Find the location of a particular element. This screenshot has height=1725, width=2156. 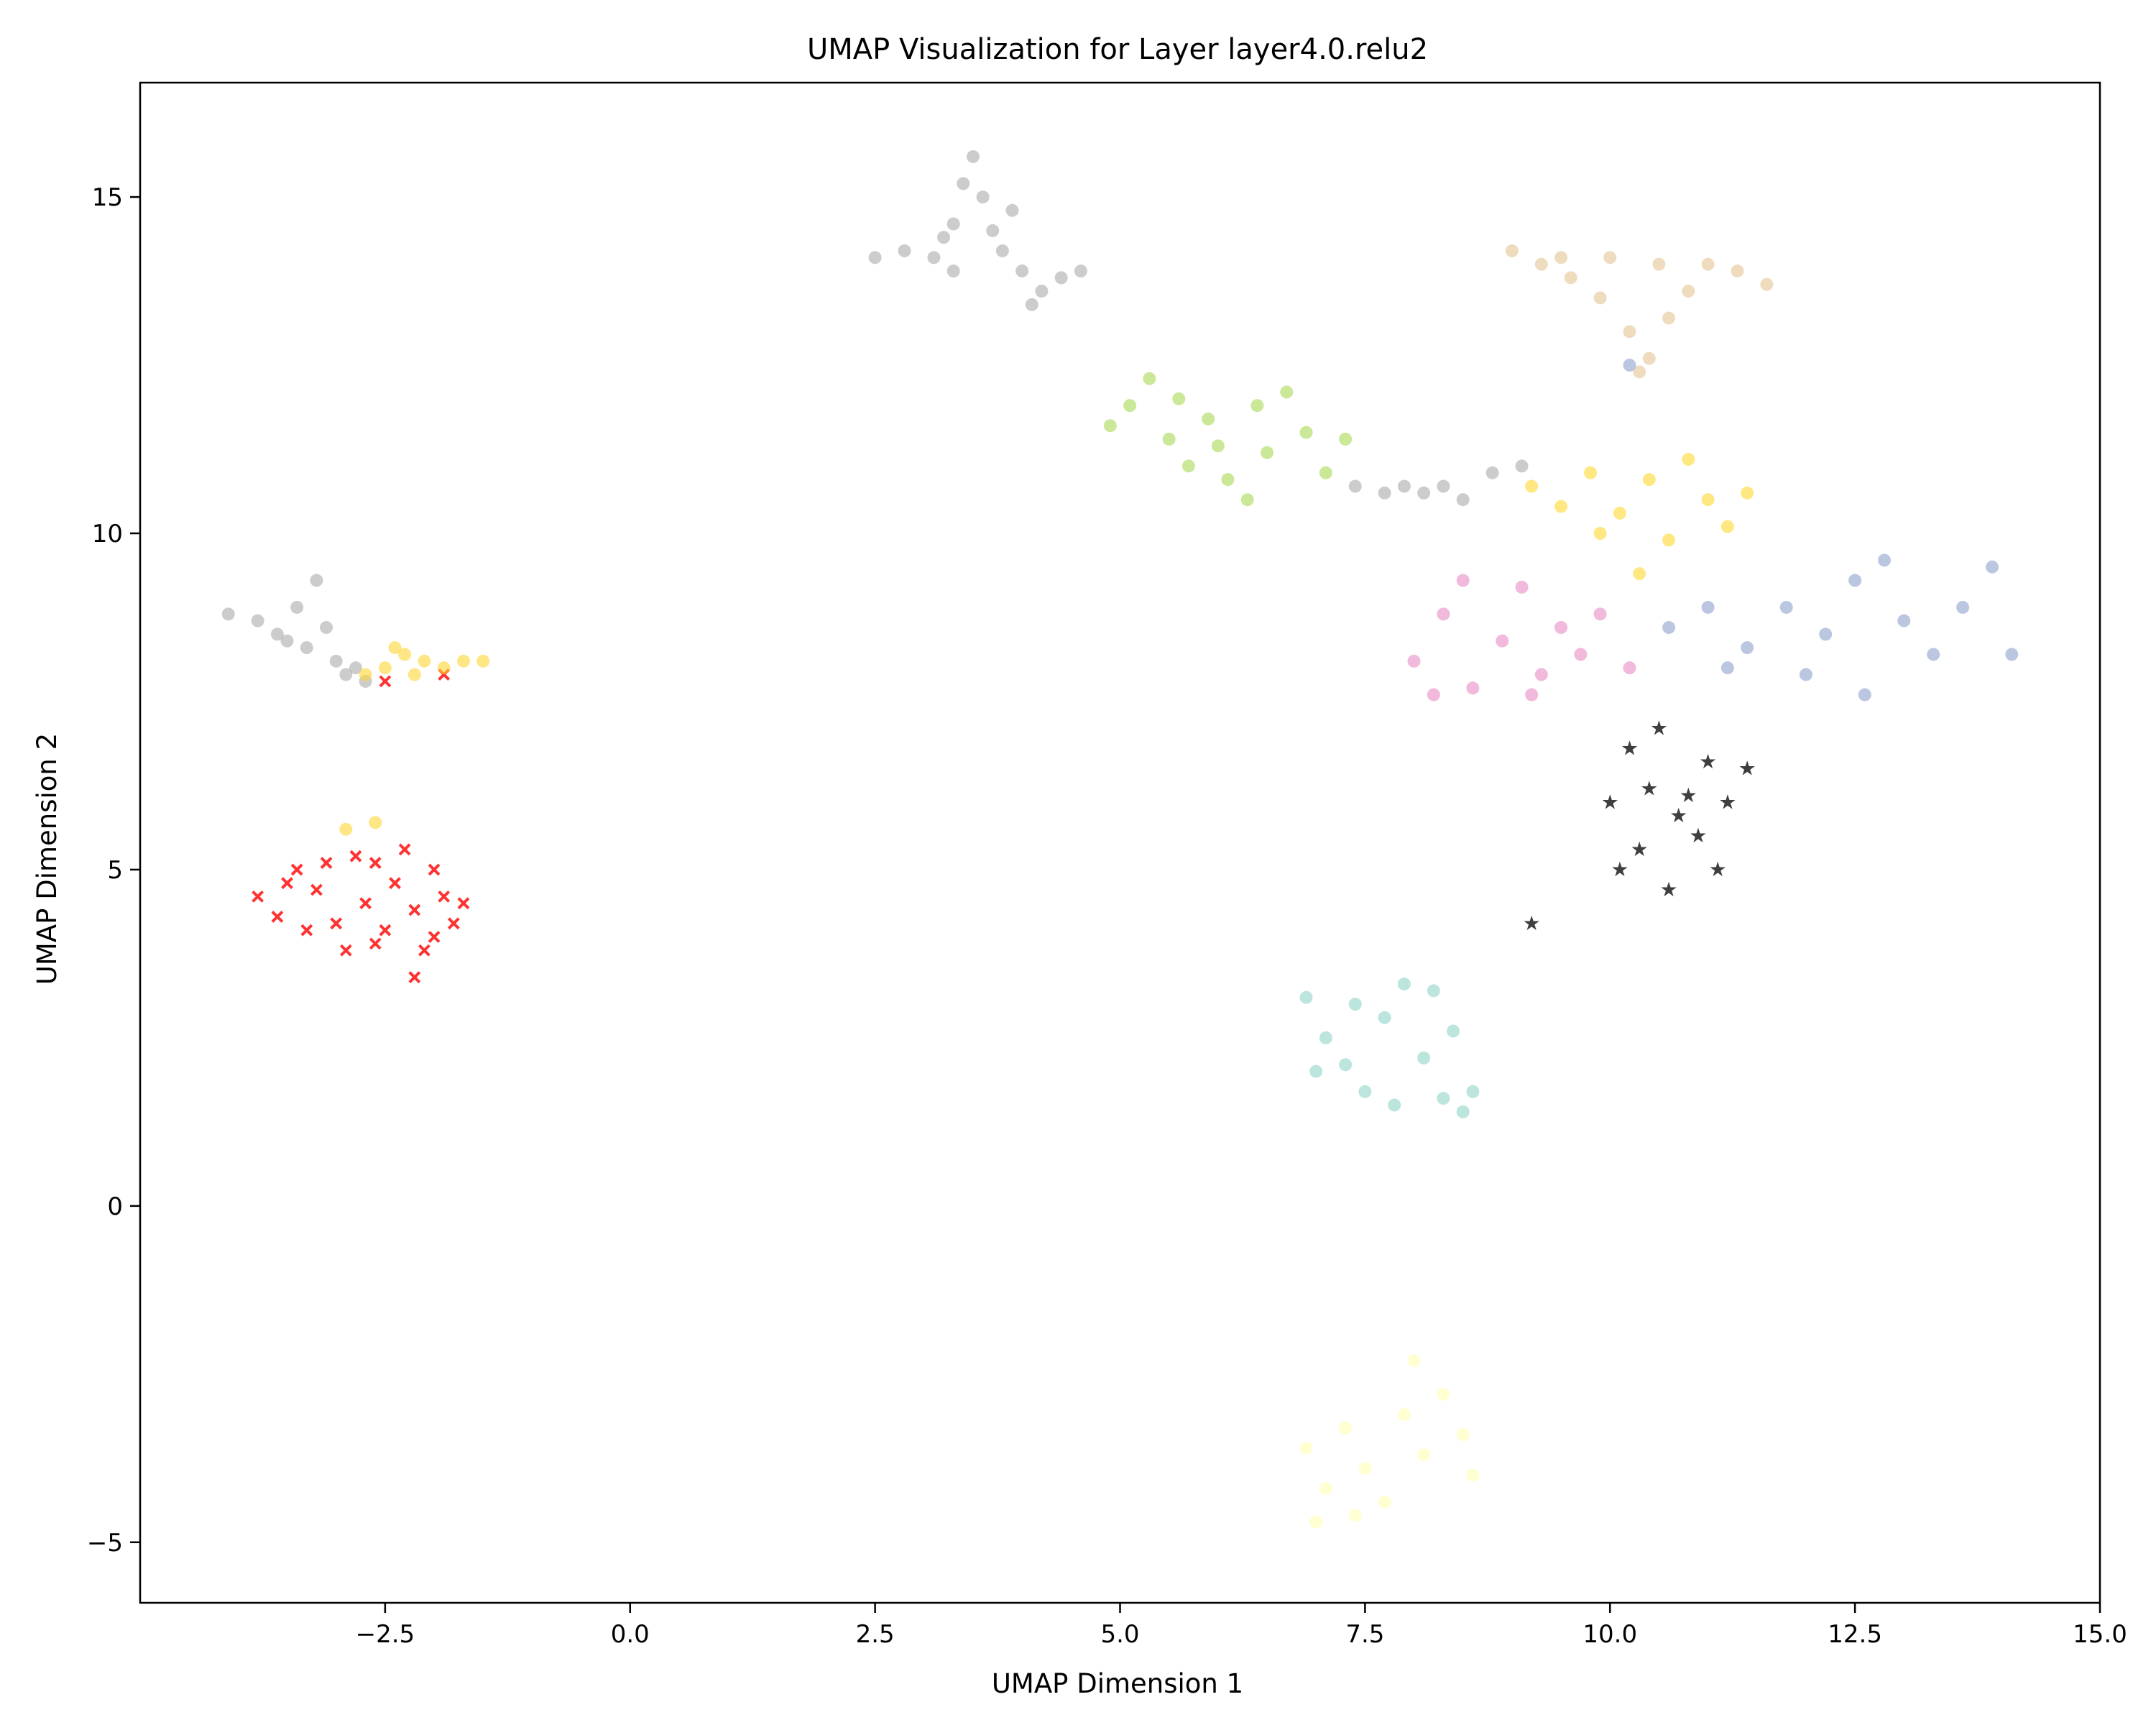

y-tick-label: −5 is located at coordinates (105, 1543).